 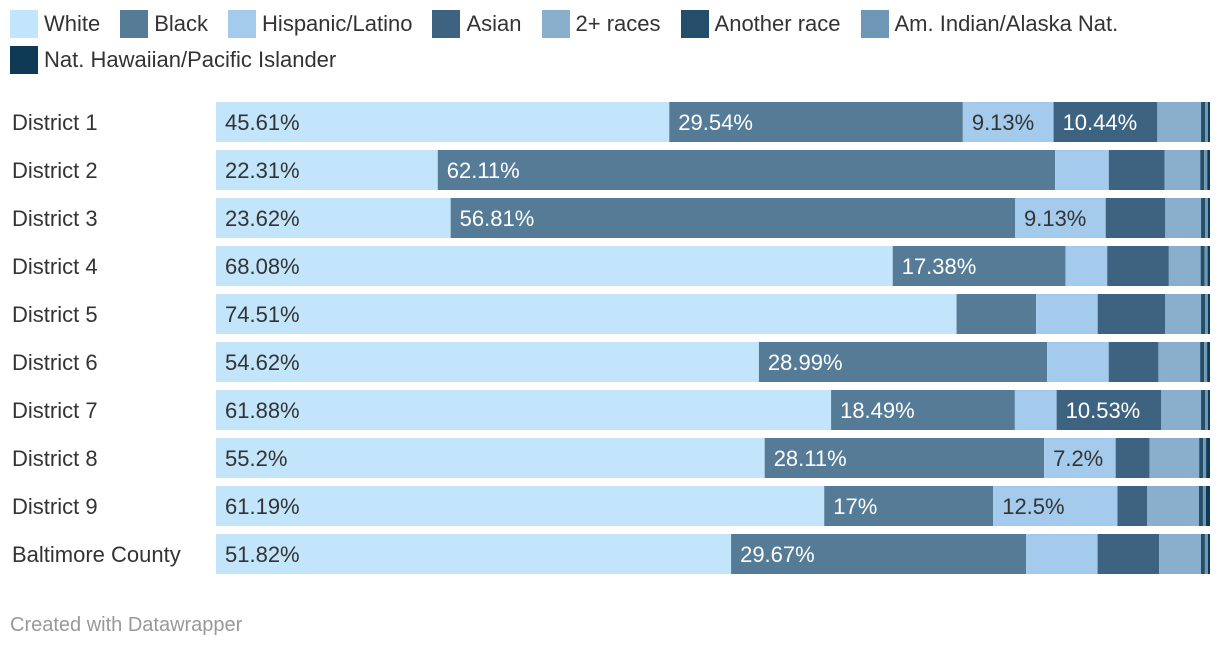 What do you see at coordinates (777, 23) in the screenshot?
I see `legend-label: Another race` at bounding box center [777, 23].